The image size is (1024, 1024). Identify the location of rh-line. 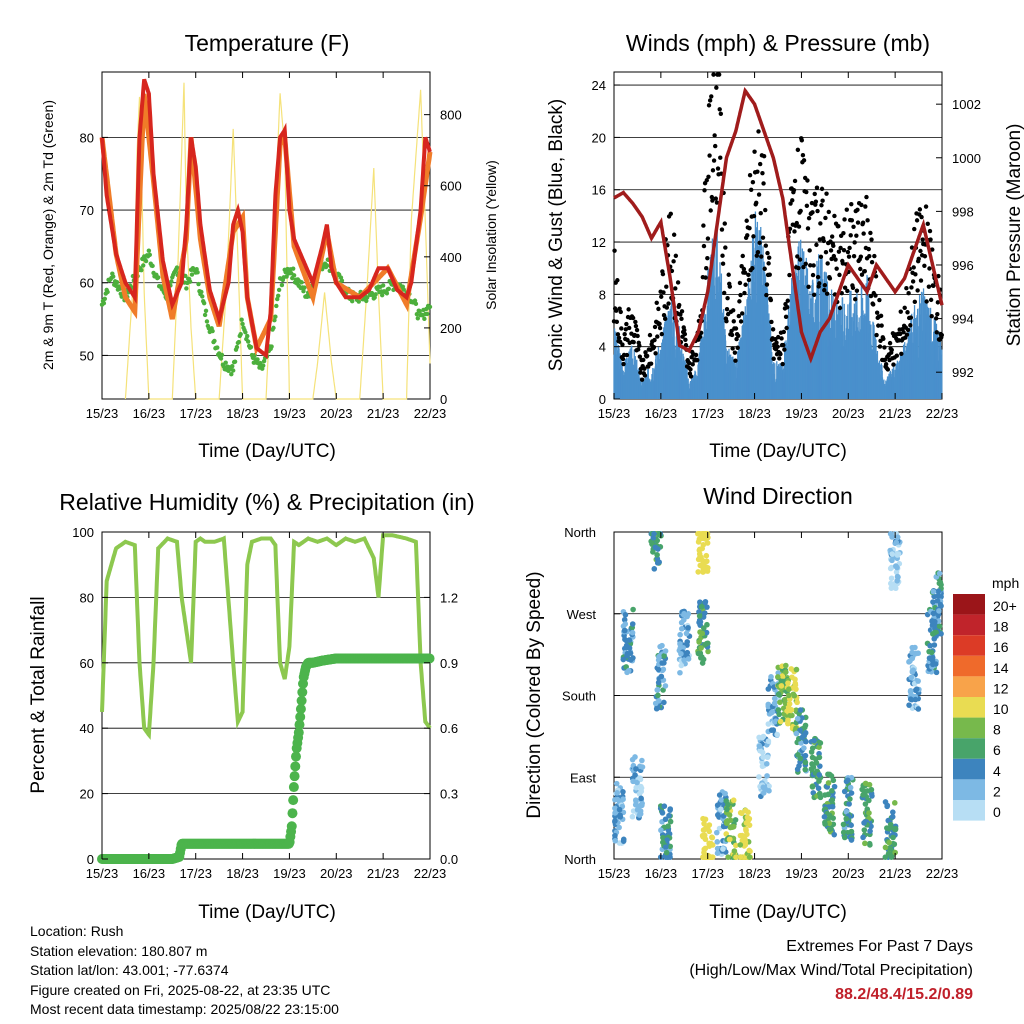
(266, 636).